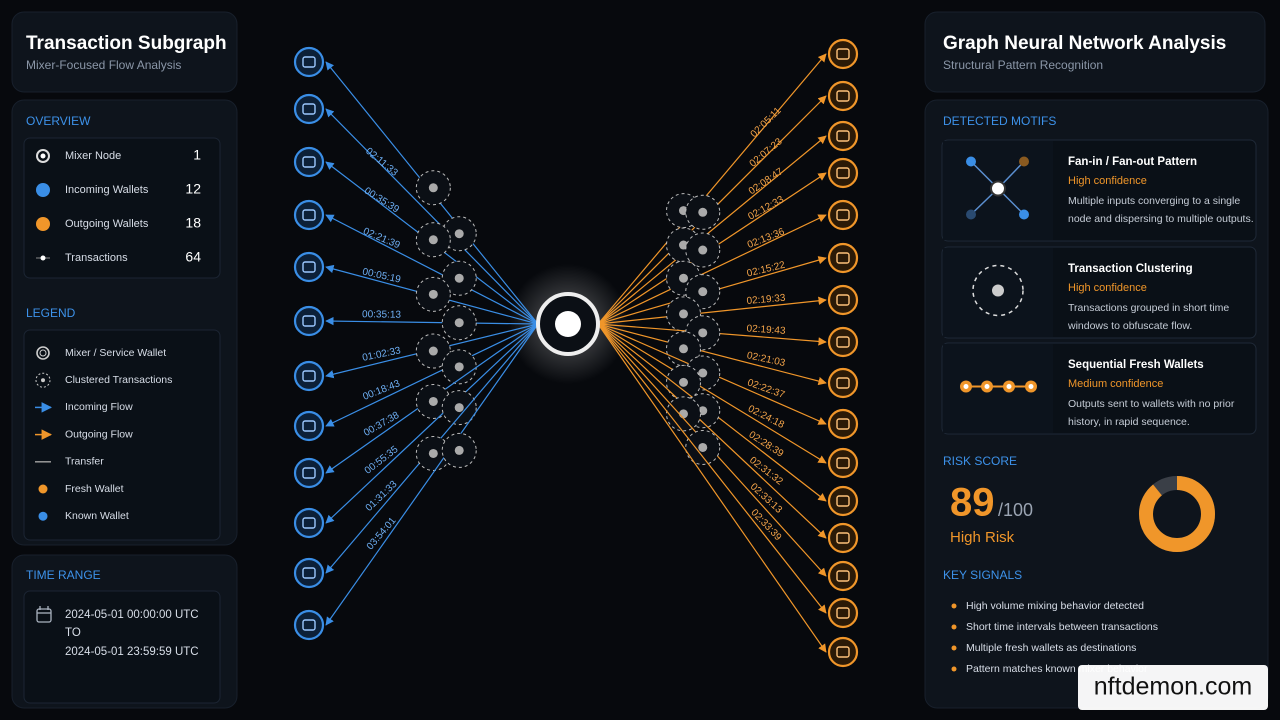 The width and height of the screenshot is (1280, 720). What do you see at coordinates (193, 223) in the screenshot?
I see `overview-value: 18` at bounding box center [193, 223].